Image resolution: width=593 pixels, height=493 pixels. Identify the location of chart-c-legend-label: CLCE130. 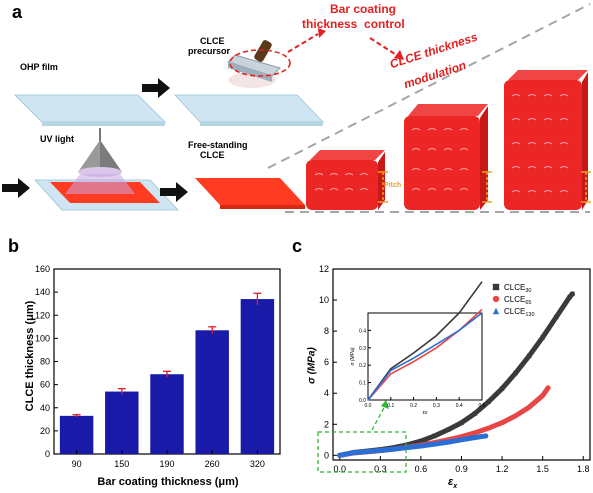
(519, 312).